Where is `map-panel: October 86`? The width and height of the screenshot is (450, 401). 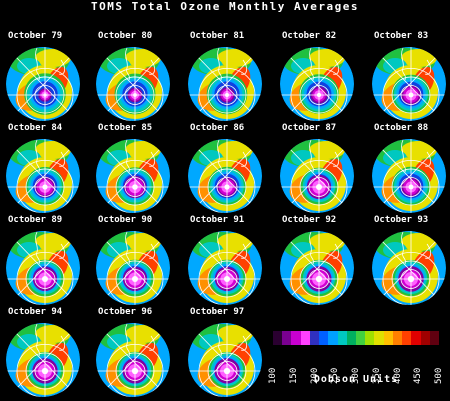
map-panel: October 86 is located at coordinates (227, 169).